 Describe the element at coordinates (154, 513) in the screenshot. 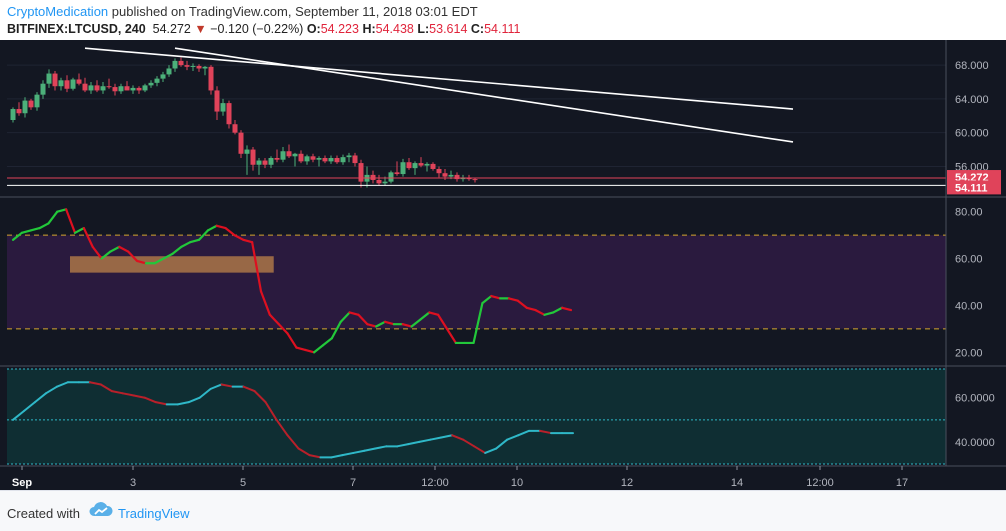

I see `tradingview-link: TradingView` at that location.